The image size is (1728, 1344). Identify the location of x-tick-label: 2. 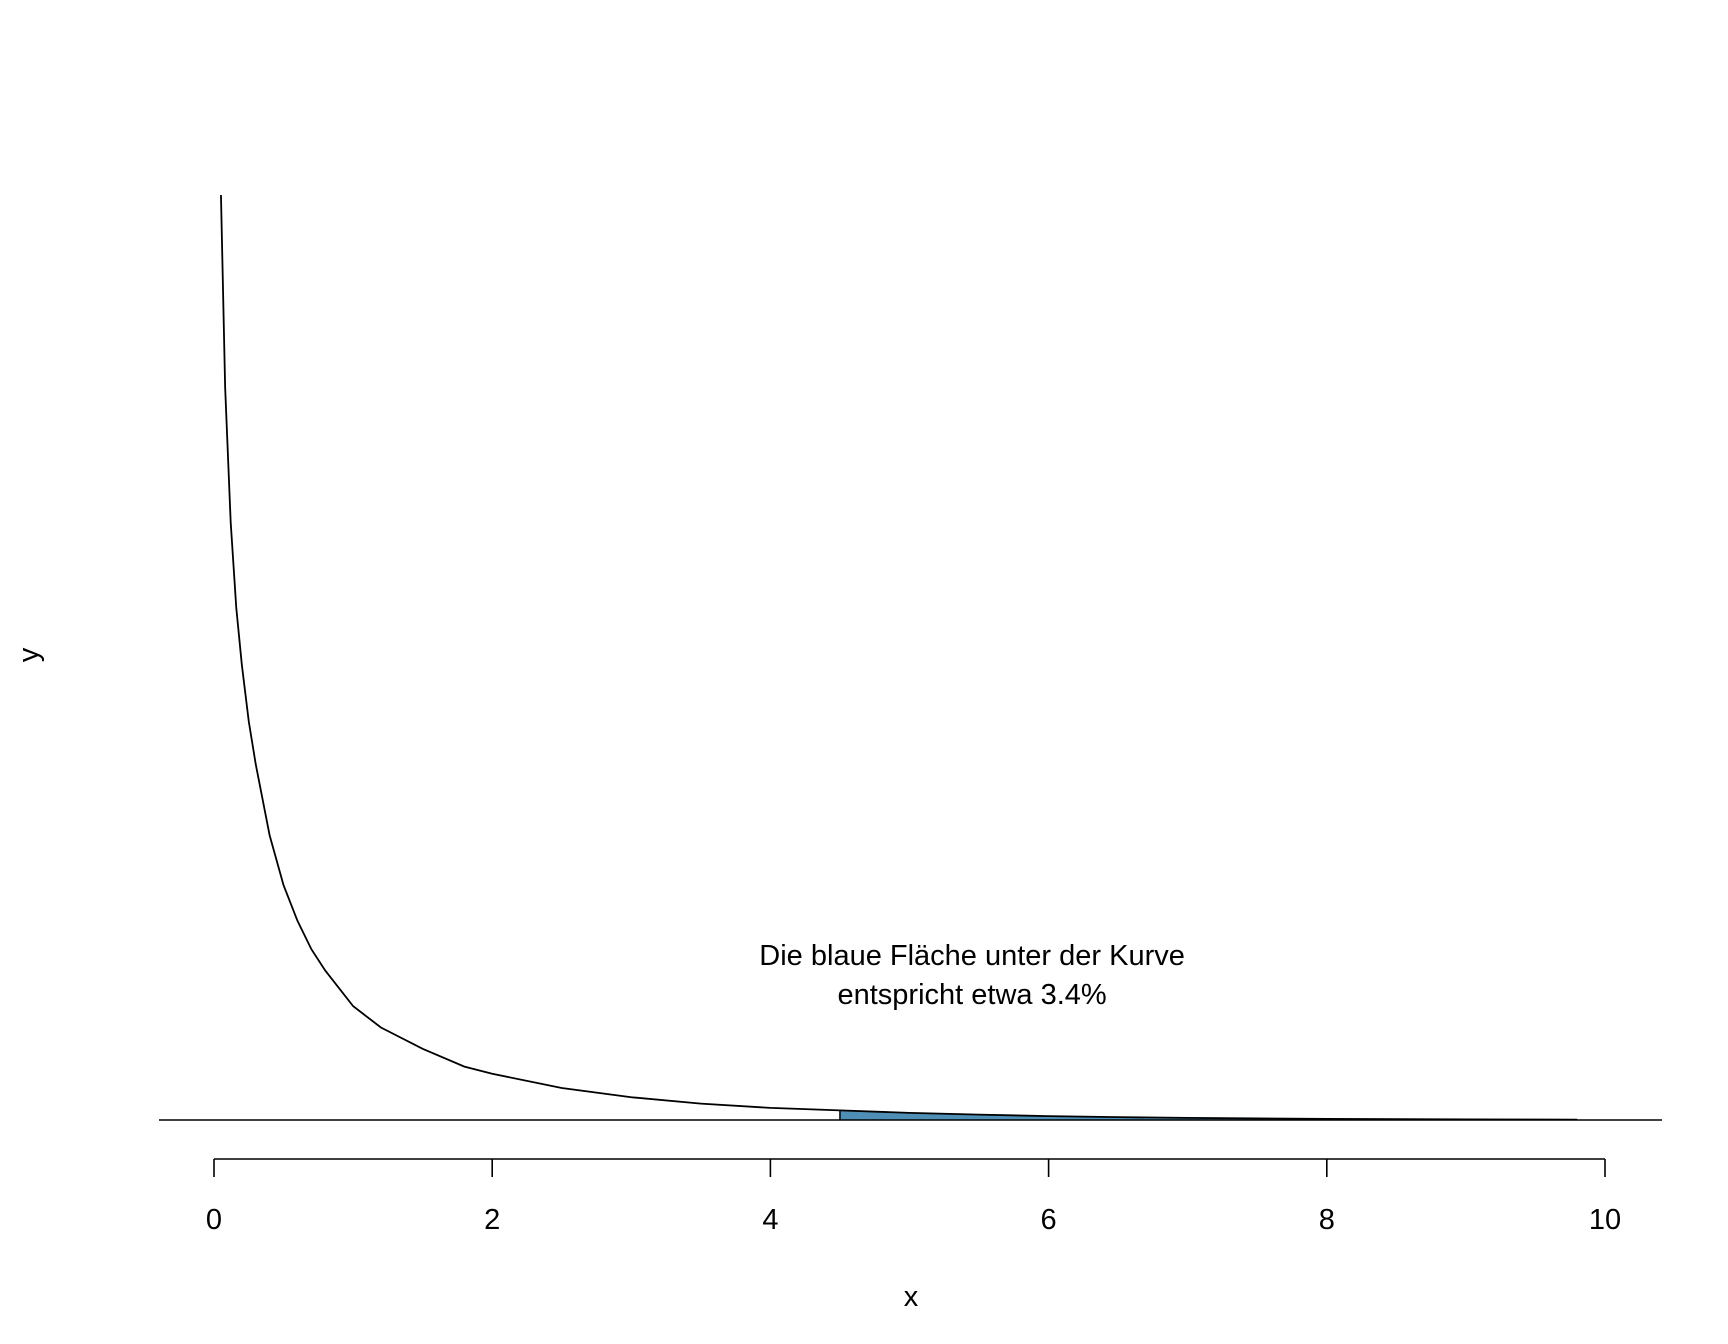
(492, 1220).